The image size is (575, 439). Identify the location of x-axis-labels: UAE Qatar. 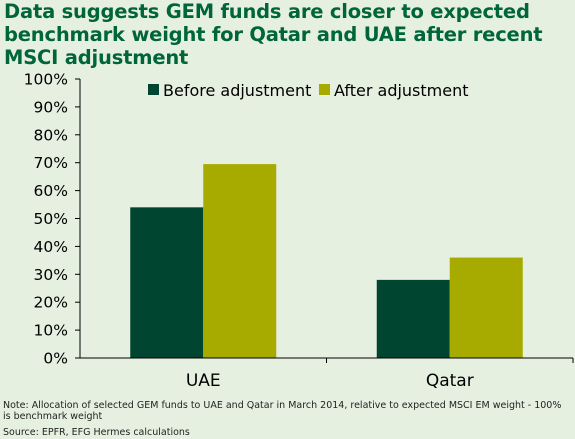
(330, 381).